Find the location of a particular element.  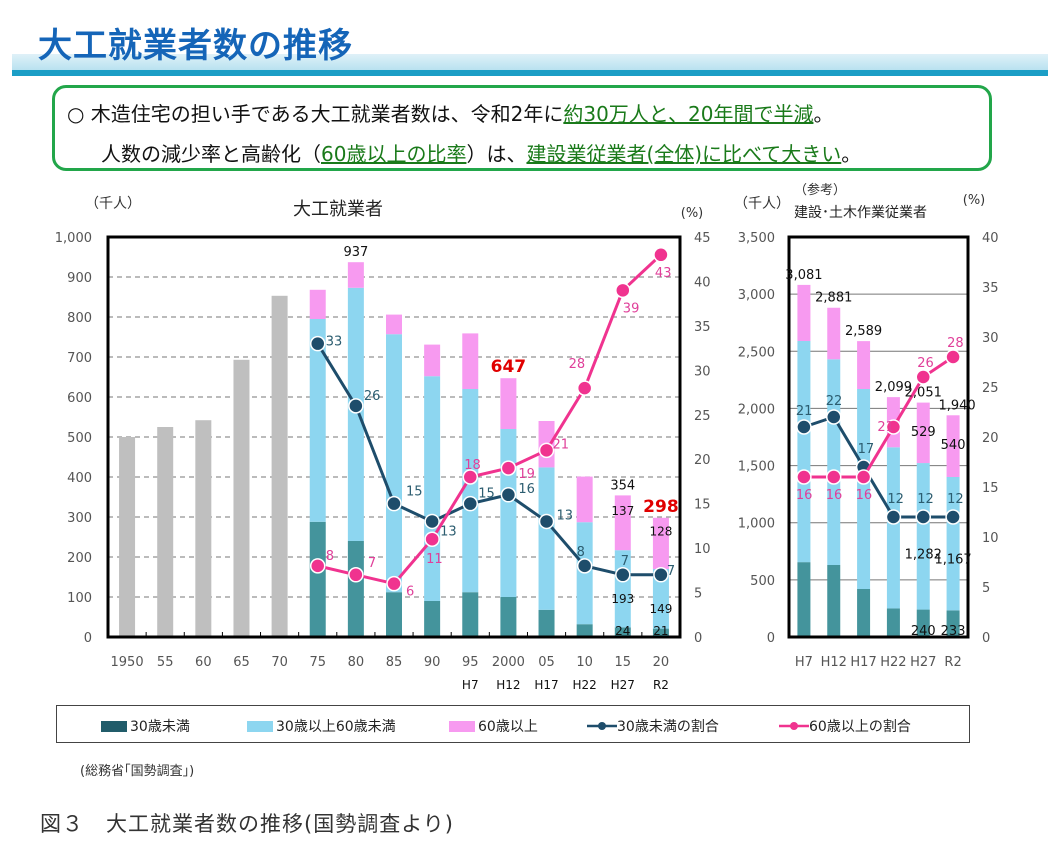

total-label: 298 is located at coordinates (661, 507).